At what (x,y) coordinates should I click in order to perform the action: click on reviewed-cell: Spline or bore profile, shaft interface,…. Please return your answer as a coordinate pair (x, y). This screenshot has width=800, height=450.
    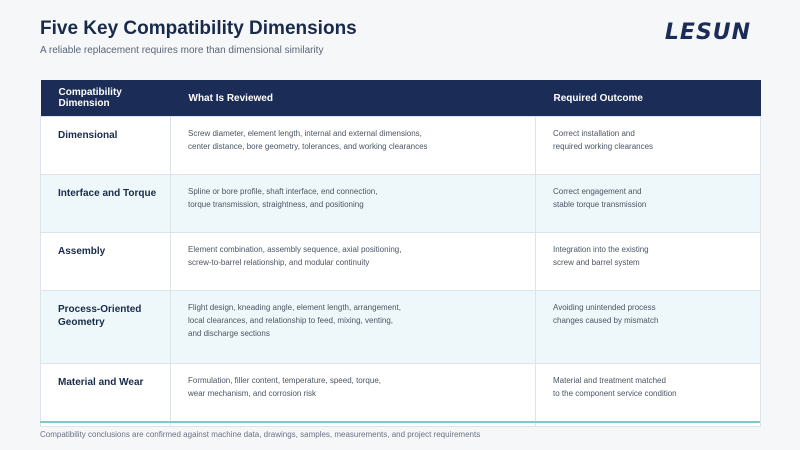
    Looking at the image, I should click on (353, 203).